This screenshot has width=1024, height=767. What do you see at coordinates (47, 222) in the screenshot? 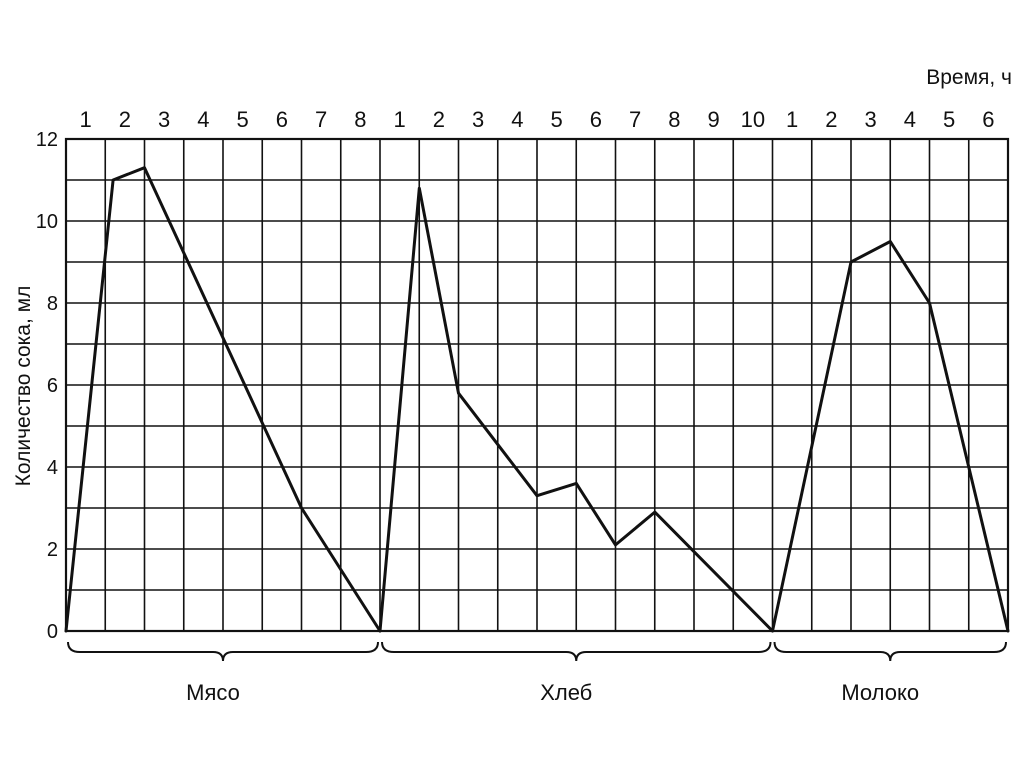
I see `y-tick-label: 10` at bounding box center [47, 222].